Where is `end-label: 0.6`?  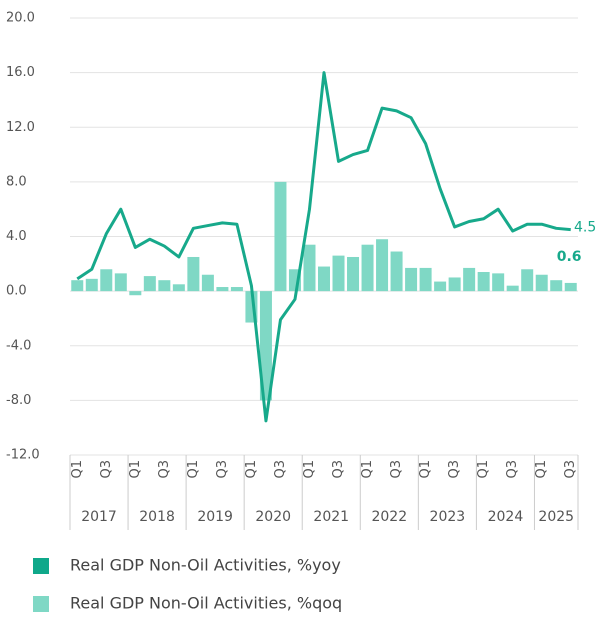 end-label: 0.6 is located at coordinates (569, 257).